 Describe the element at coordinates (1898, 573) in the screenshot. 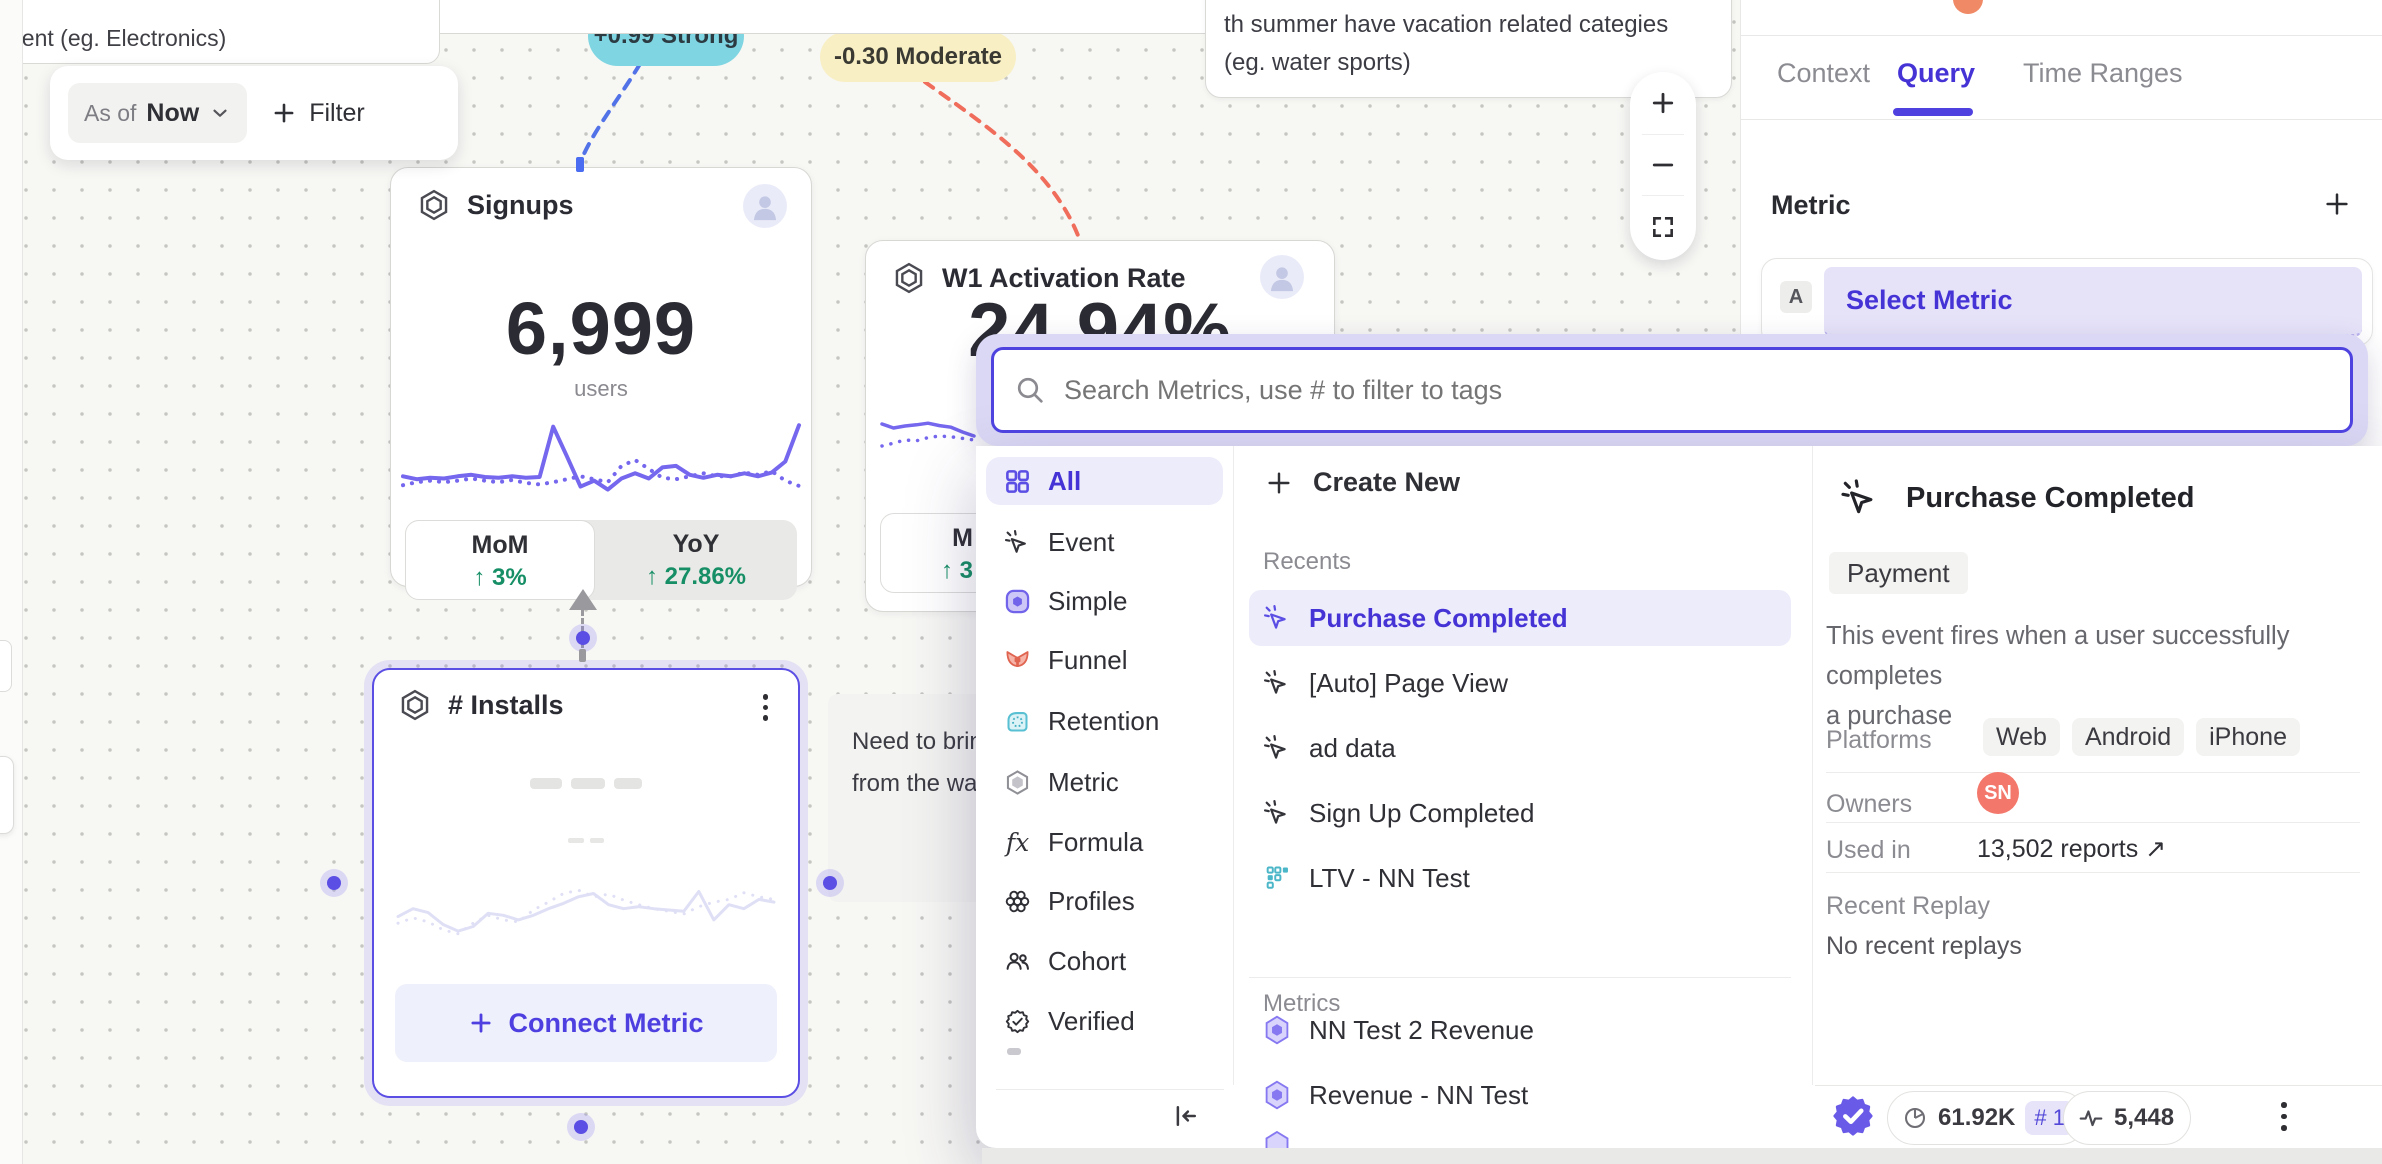

I see `detail-tag: Payment` at that location.